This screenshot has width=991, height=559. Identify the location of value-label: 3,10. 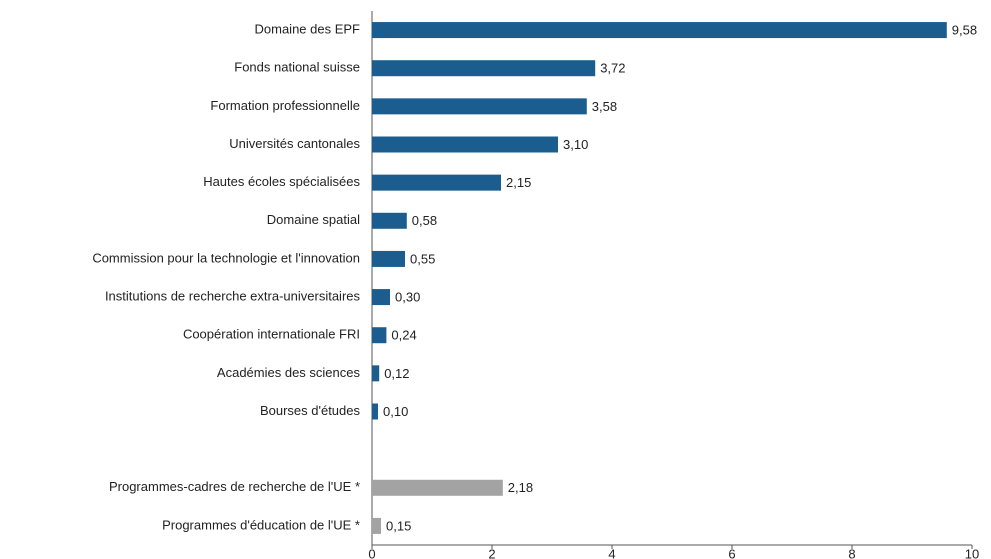
(575, 144).